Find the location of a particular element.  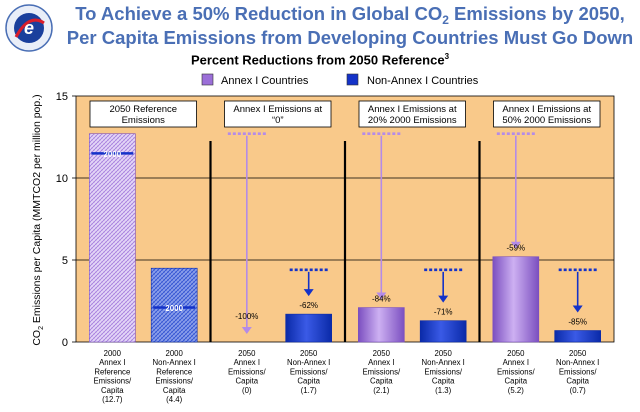

category-label: 2050 Annex I Emissions/Capita (2.1) is located at coordinates (381, 372).